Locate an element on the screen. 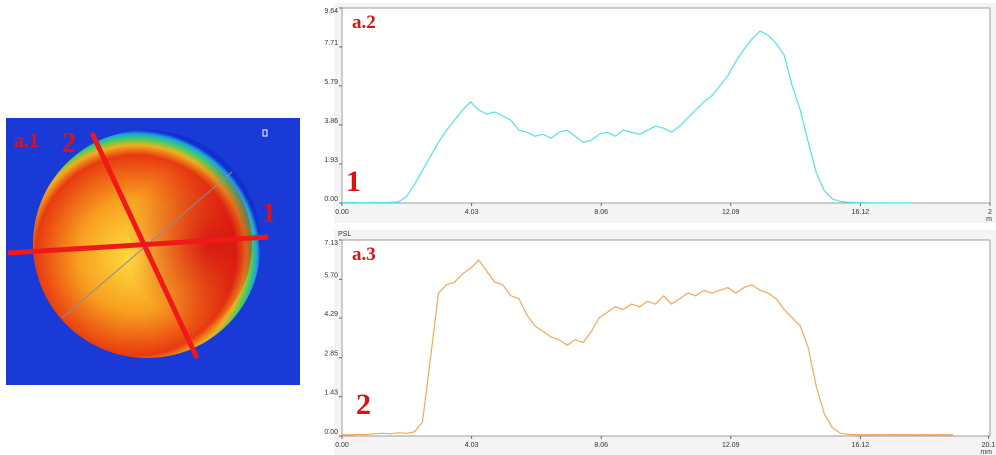 This screenshot has width=996, height=455. panel-label: a.2 is located at coordinates (364, 22).